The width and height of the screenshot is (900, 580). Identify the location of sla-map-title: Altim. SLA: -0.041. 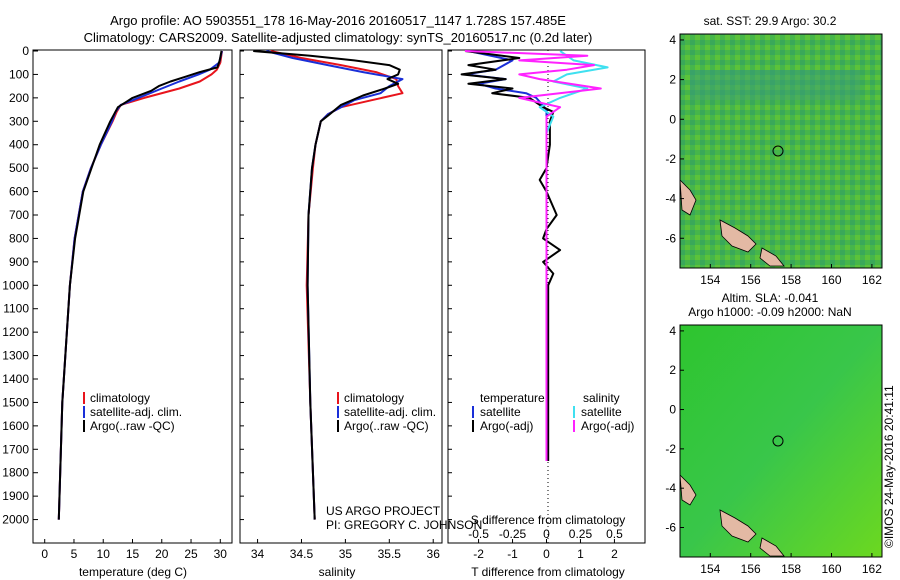
(770, 298).